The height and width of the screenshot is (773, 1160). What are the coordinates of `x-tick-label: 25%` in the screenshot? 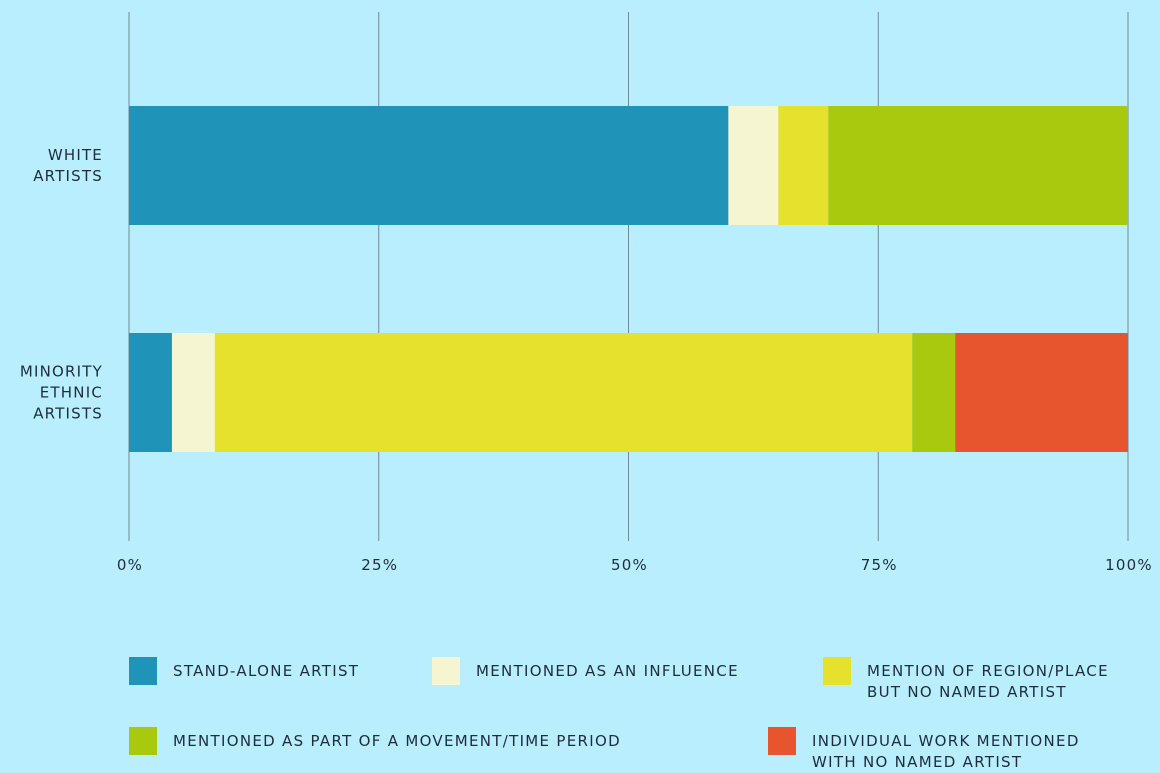 It's located at (379, 565).